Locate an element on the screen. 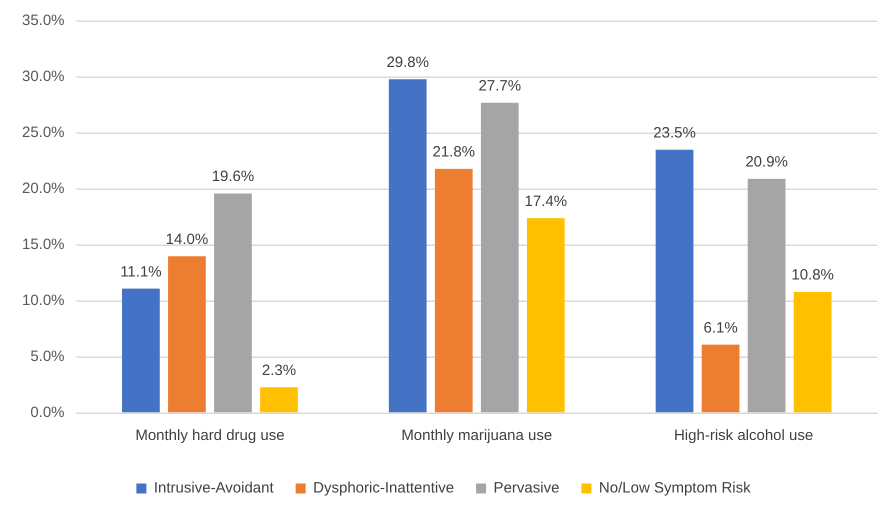 Image resolution: width=881 pixels, height=506 pixels. data-label: 19.6% is located at coordinates (233, 177).